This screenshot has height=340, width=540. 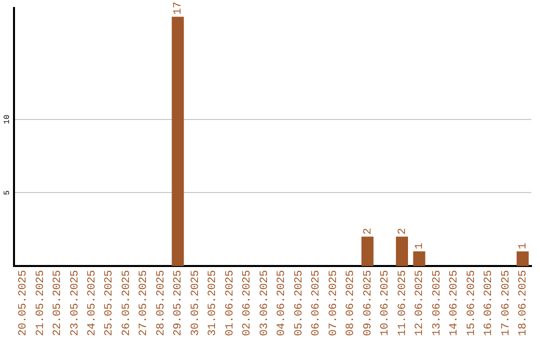 What do you see at coordinates (489, 303) in the screenshot?
I see `x-tick-label: 16.06.2025` at bounding box center [489, 303].